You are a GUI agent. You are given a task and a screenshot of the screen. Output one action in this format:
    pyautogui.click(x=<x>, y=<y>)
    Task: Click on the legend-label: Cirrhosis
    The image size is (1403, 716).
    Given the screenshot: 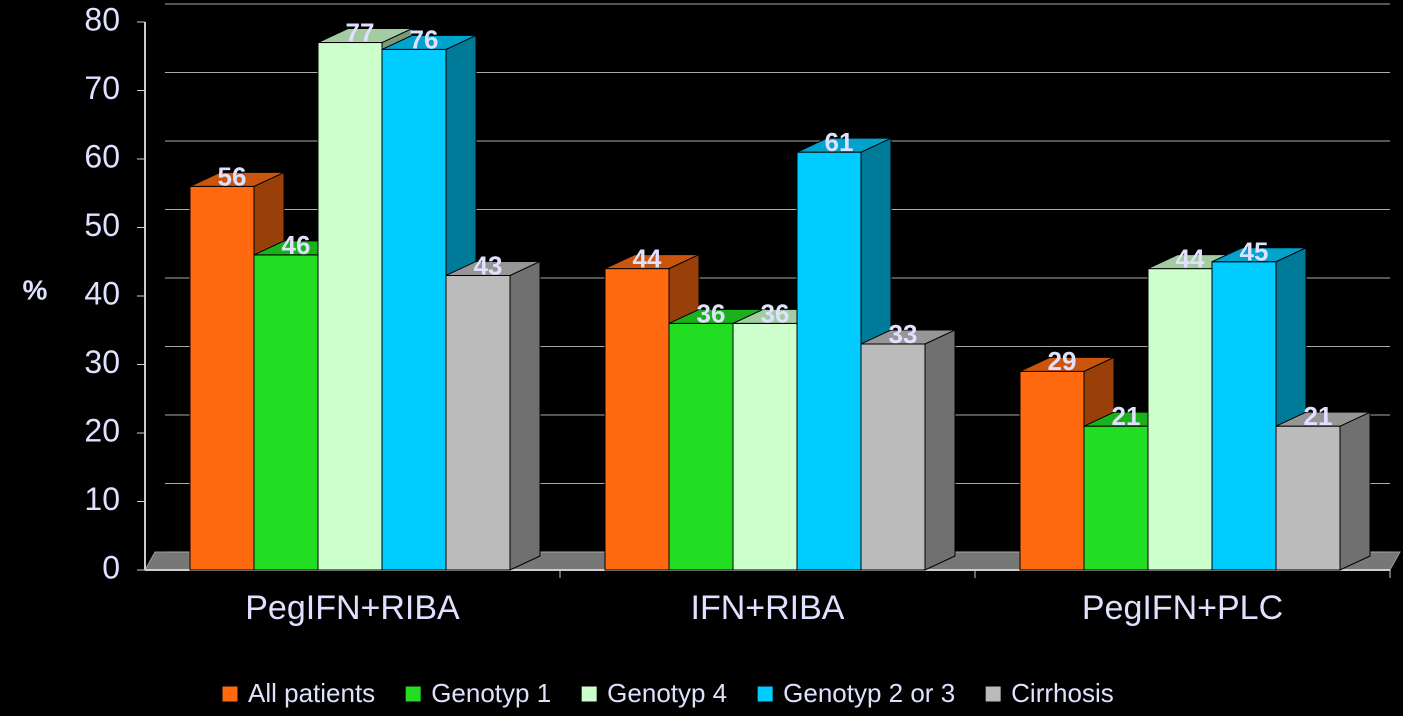 What is the action you would take?
    pyautogui.click(x=1062, y=693)
    